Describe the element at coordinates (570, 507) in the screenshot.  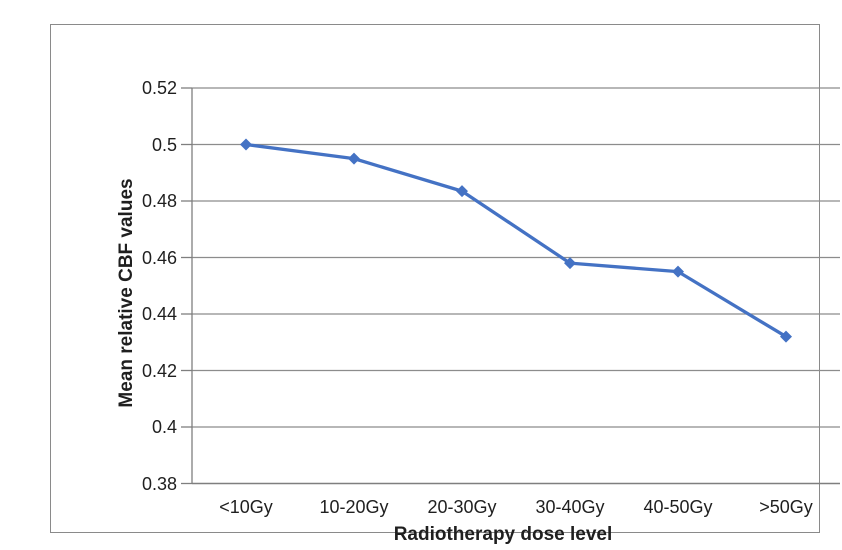
I see `x-tick-label: 30-40Gy` at that location.